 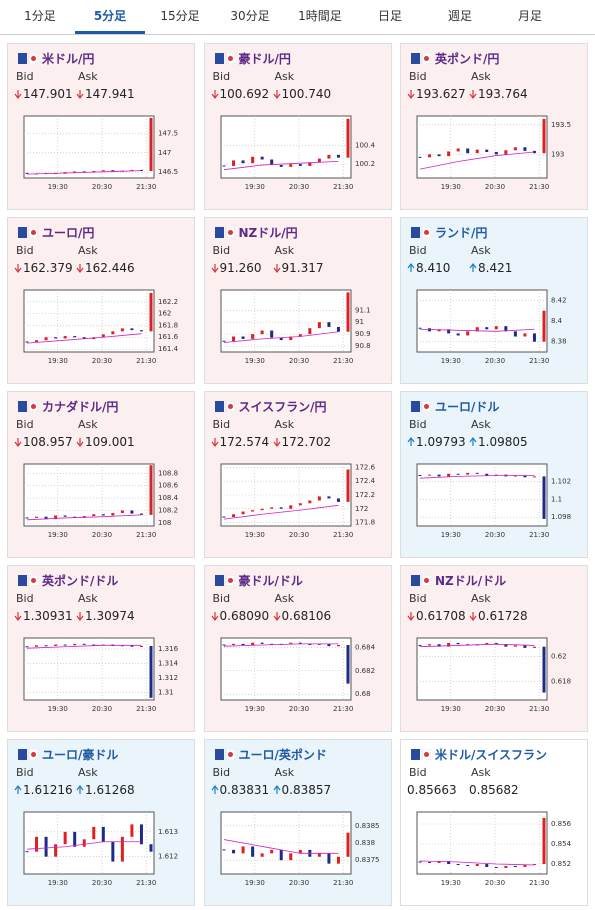 I want to click on y-tick-label: 8.38, so click(x=559, y=342).